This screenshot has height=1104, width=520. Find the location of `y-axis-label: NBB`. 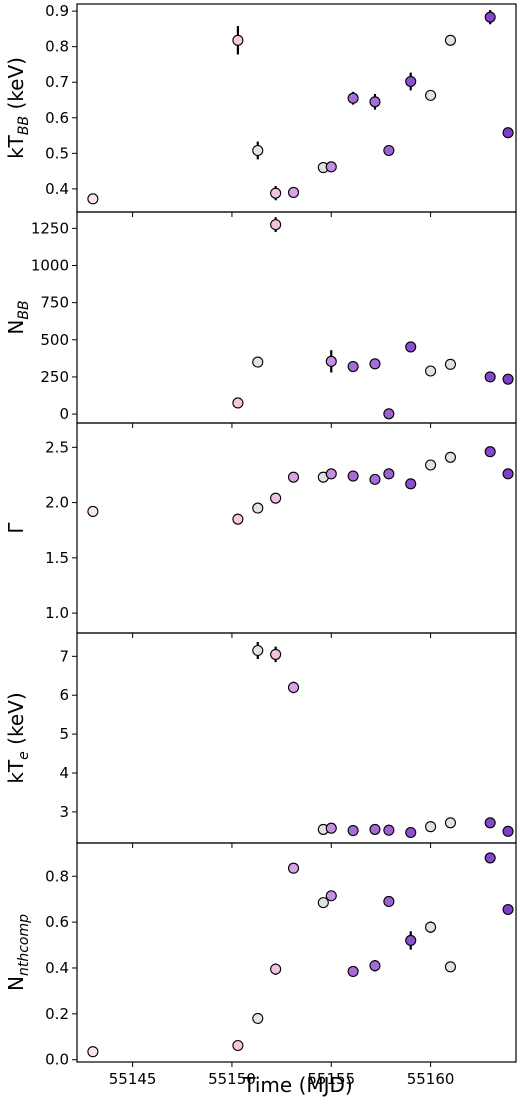

y-axis-label: NBB is located at coordinates (18, 317).